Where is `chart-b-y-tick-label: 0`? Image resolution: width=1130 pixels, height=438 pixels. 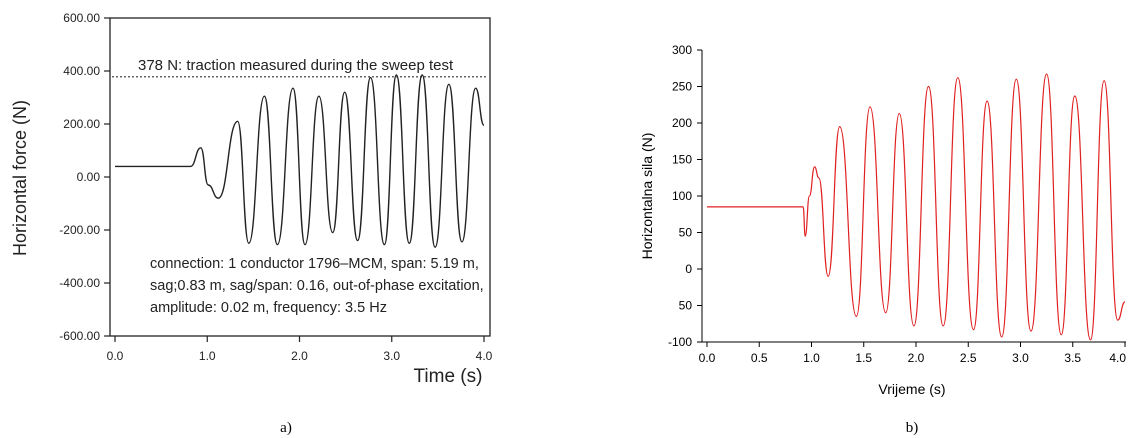
chart-b-y-tick-label: 0 is located at coordinates (688, 269).